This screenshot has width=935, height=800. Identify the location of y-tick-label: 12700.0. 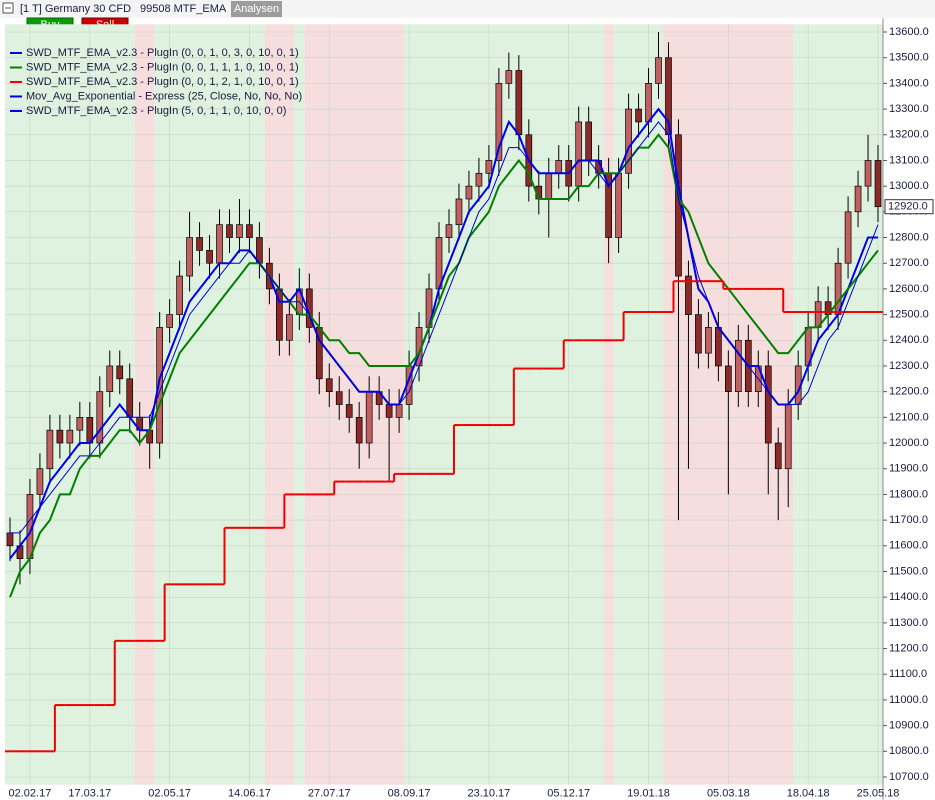
(909, 263).